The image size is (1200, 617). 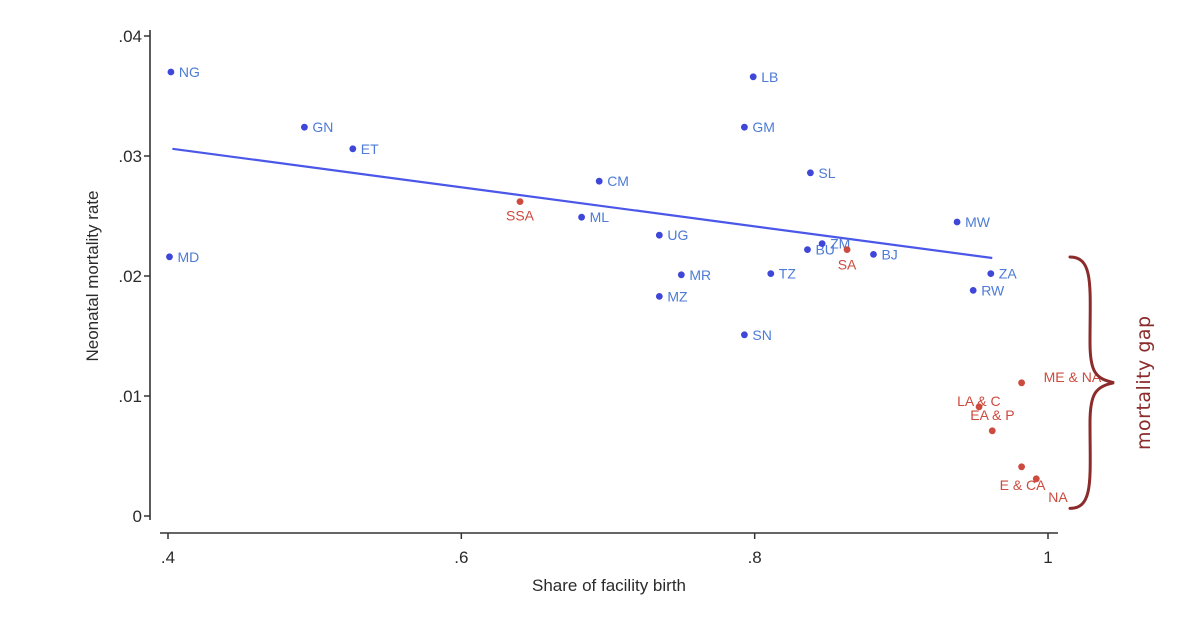 I want to click on fit-line, so click(x=582, y=203).